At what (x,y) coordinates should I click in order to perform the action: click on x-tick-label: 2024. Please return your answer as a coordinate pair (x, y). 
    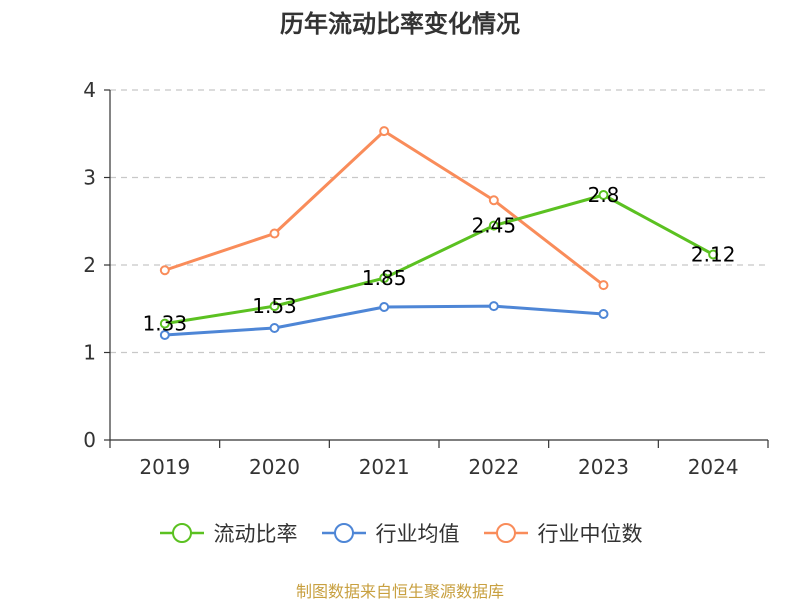
    Looking at the image, I should click on (713, 467).